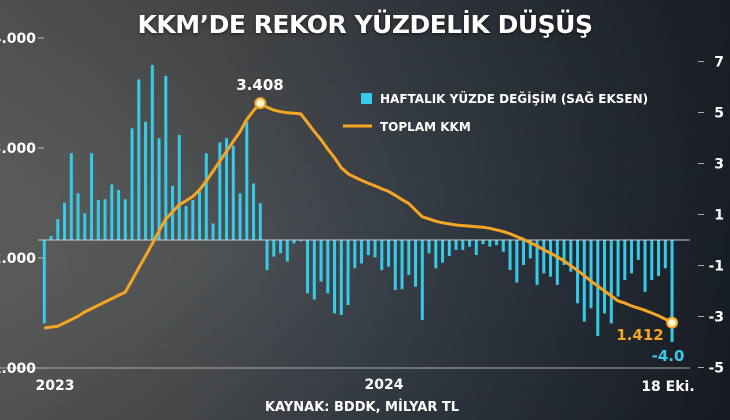  I want to click on right-tick-label: -1, so click(716, 267).